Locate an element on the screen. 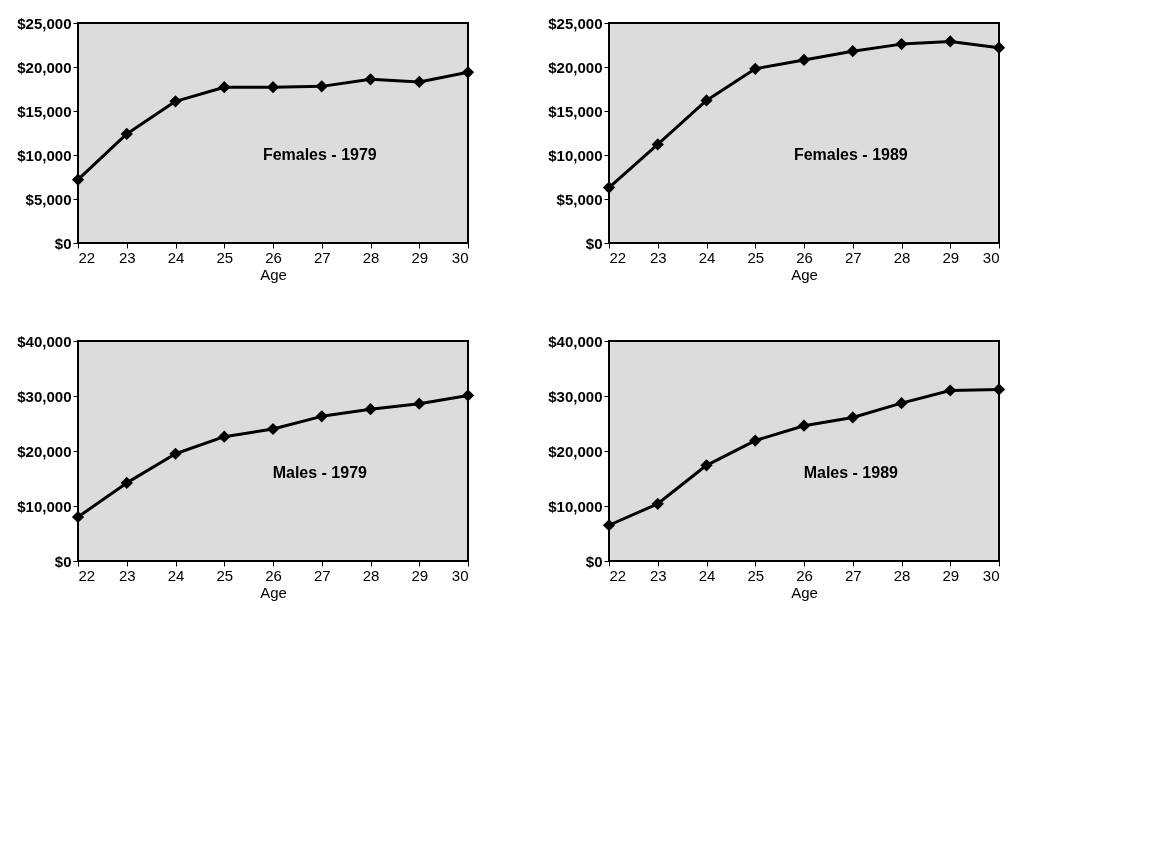  annotation: Males - 1979 is located at coordinates (320, 472).